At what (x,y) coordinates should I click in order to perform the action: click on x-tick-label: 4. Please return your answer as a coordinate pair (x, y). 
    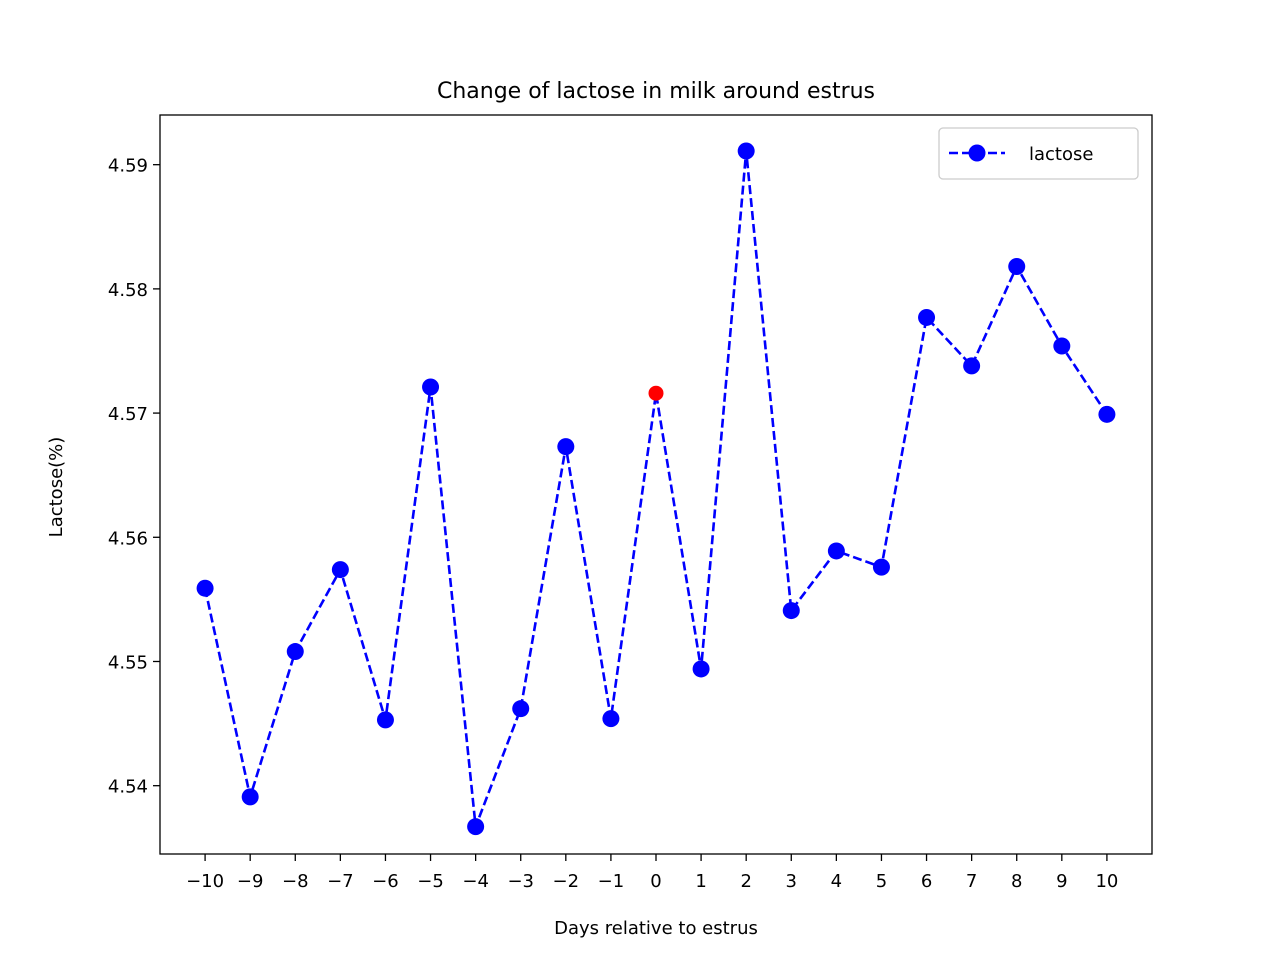
    Looking at the image, I should click on (836, 881).